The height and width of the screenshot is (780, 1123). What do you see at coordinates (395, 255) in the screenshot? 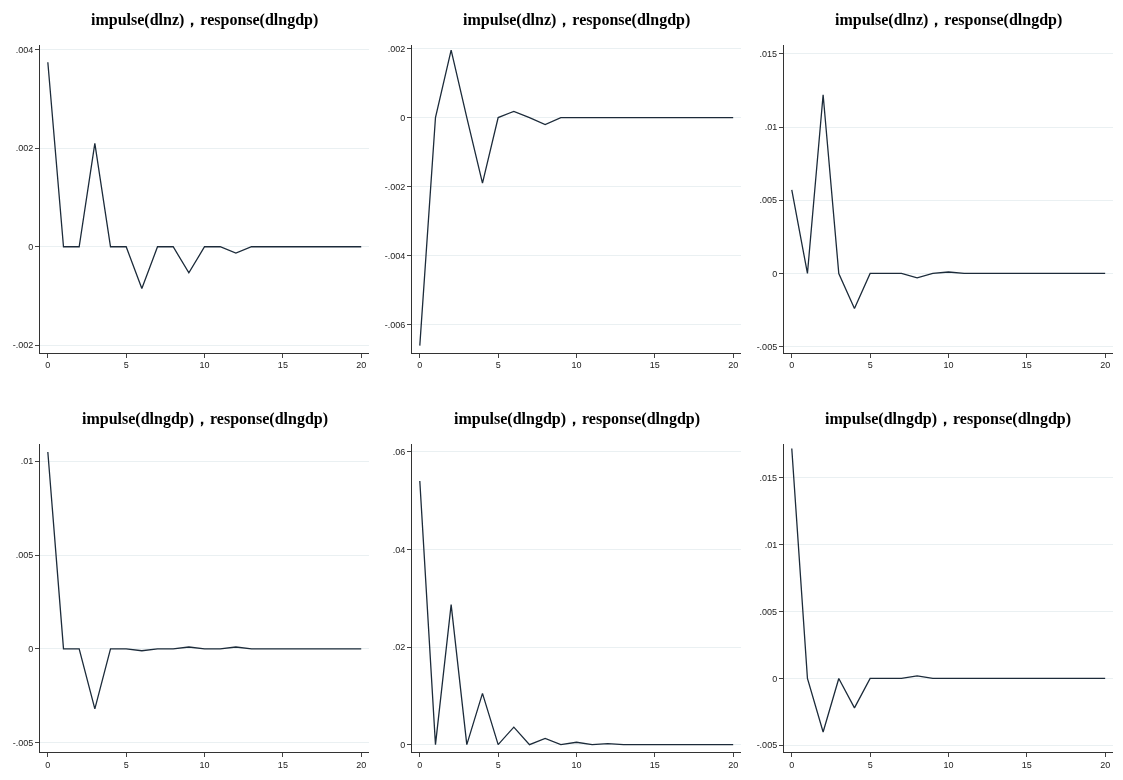
I see `y-tick-label: -.004` at bounding box center [395, 255].